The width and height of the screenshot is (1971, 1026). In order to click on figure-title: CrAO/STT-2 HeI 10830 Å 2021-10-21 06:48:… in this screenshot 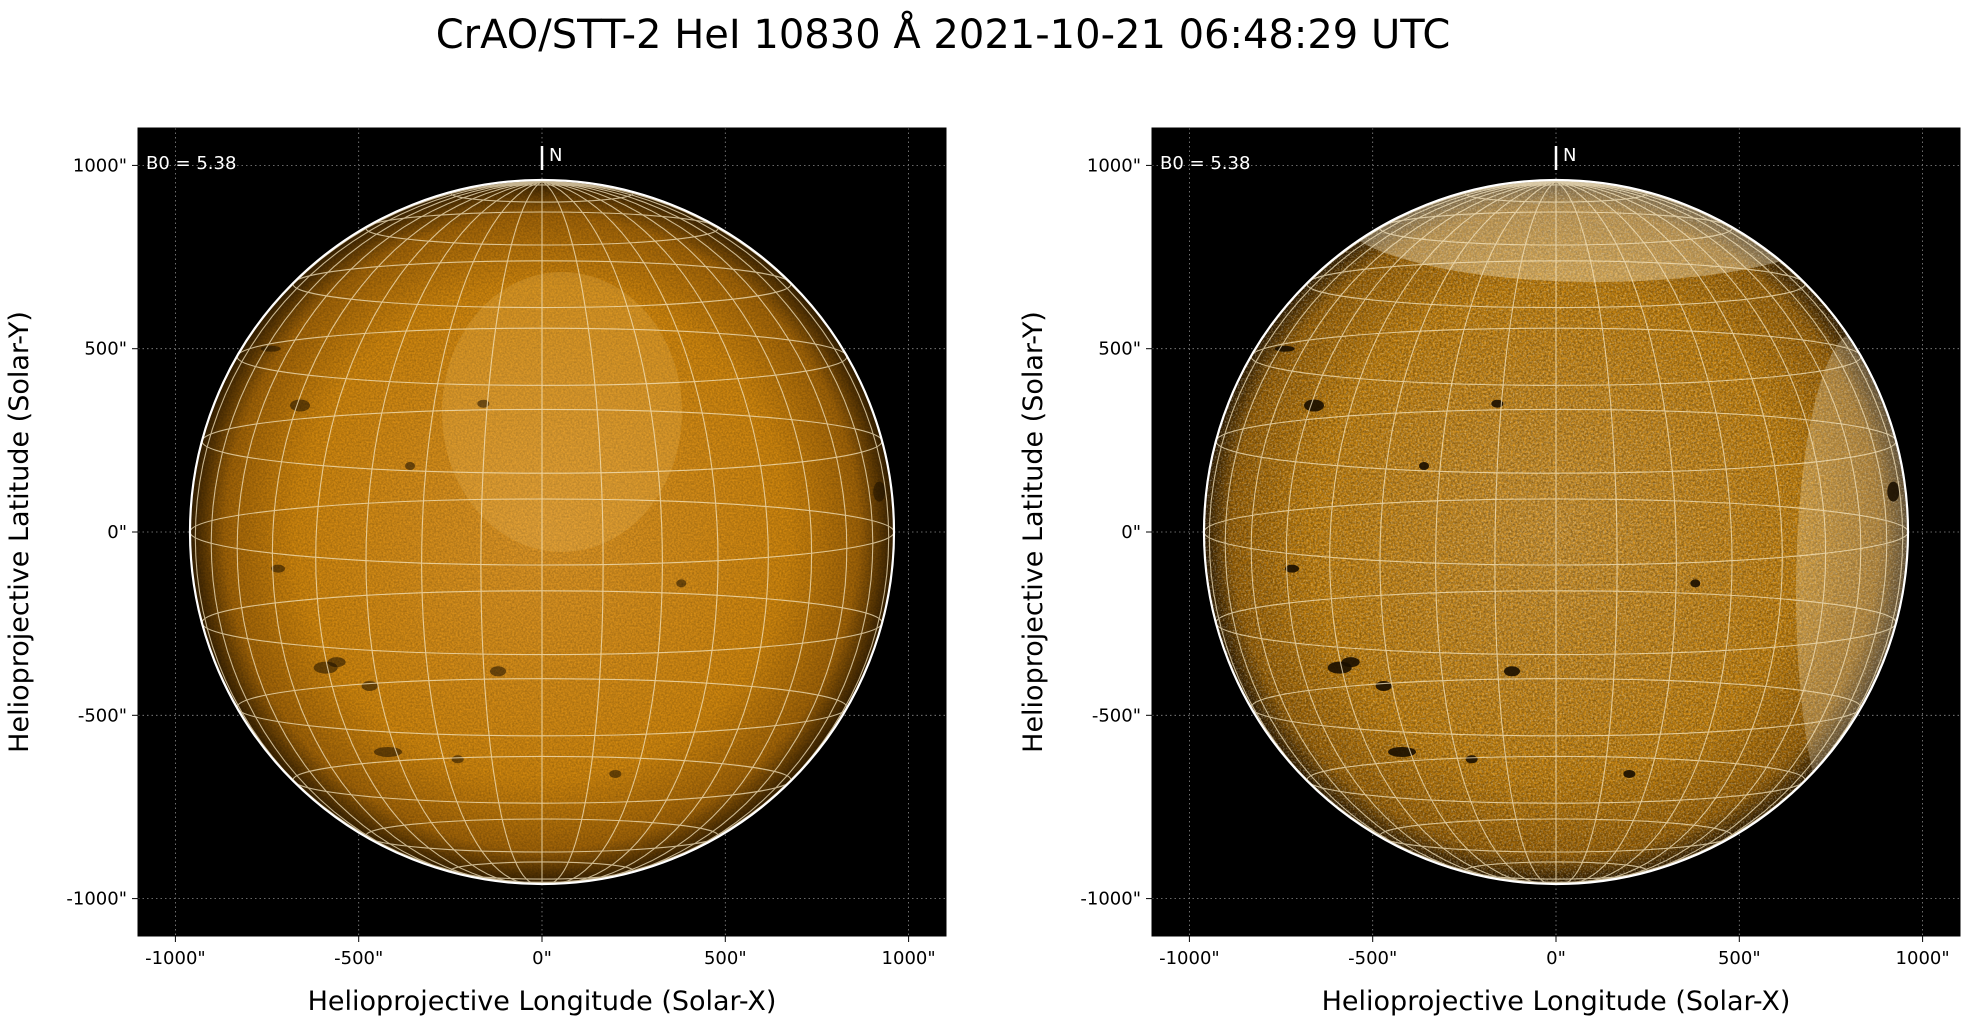, I will do `click(943, 35)`.